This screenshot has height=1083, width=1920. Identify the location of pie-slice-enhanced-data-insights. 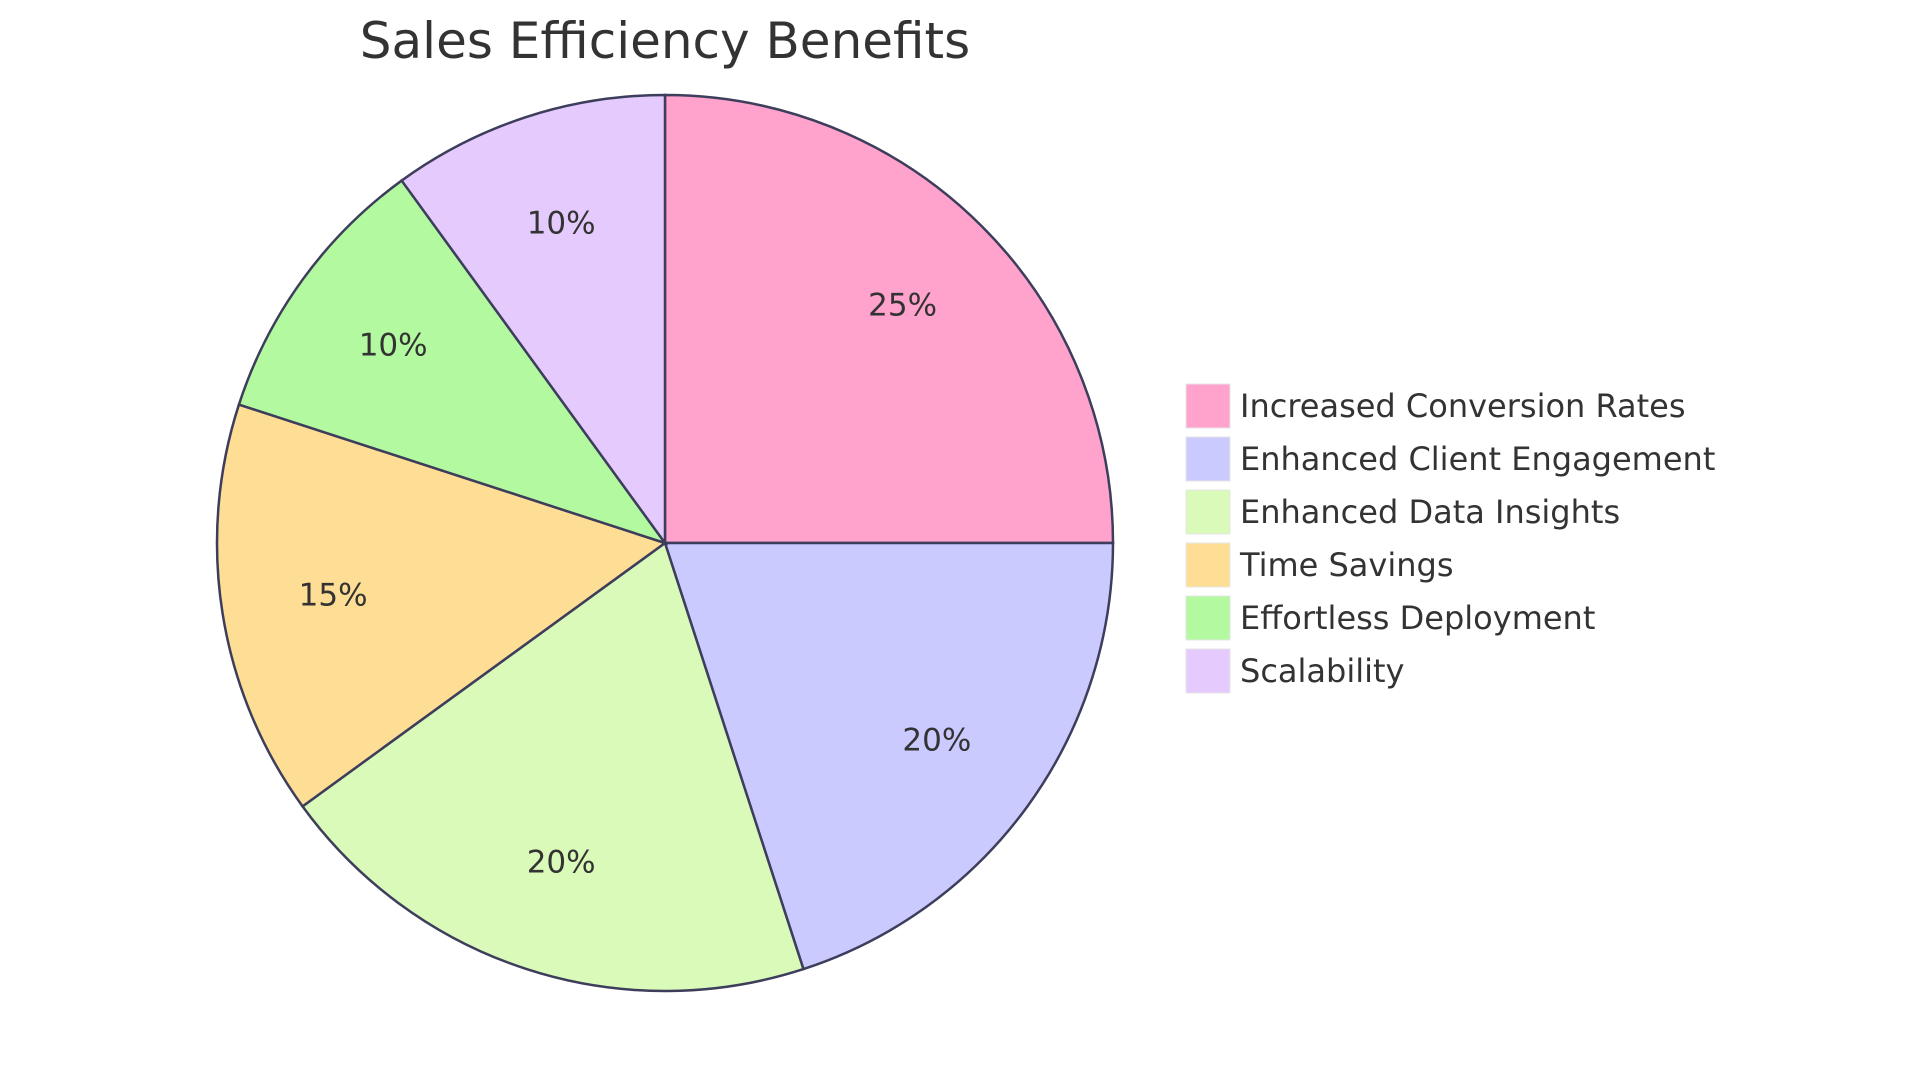
(553, 766).